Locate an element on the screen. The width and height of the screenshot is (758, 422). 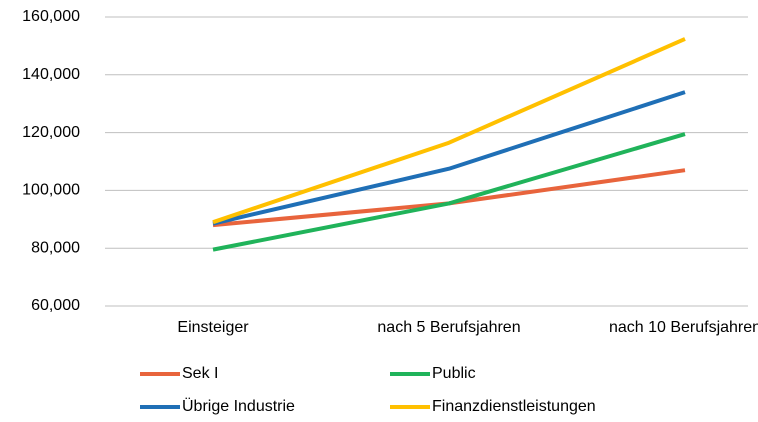
y-tick-label: 160,000 is located at coordinates (51, 16).